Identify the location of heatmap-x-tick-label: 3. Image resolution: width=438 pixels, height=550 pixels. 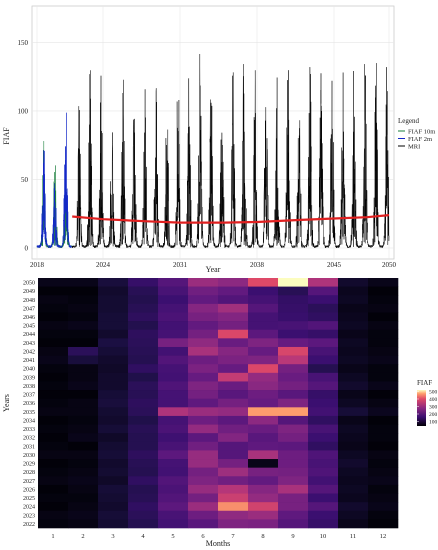
(112, 536).